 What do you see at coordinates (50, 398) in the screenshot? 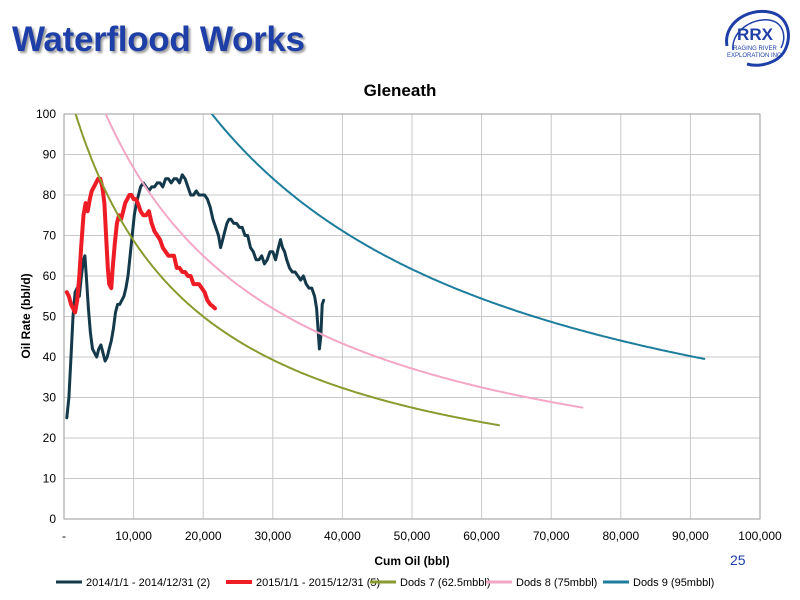
I see `y-tick-label: 30` at bounding box center [50, 398].